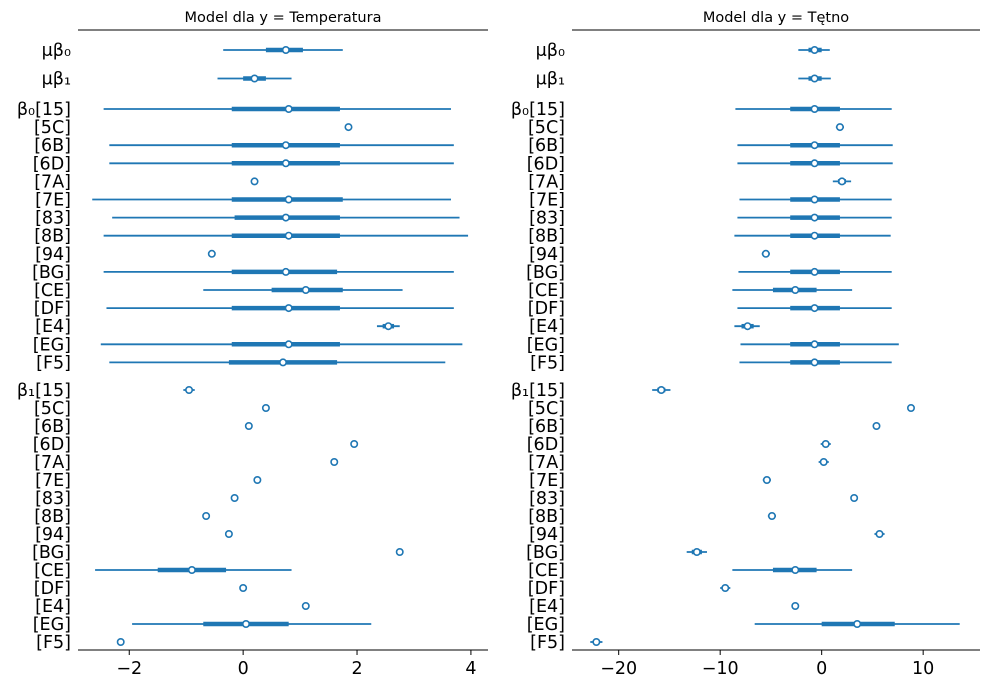 The height and width of the screenshot is (690, 990). What do you see at coordinates (720, 669) in the screenshot?
I see `x-tick-label: −10` at bounding box center [720, 669].